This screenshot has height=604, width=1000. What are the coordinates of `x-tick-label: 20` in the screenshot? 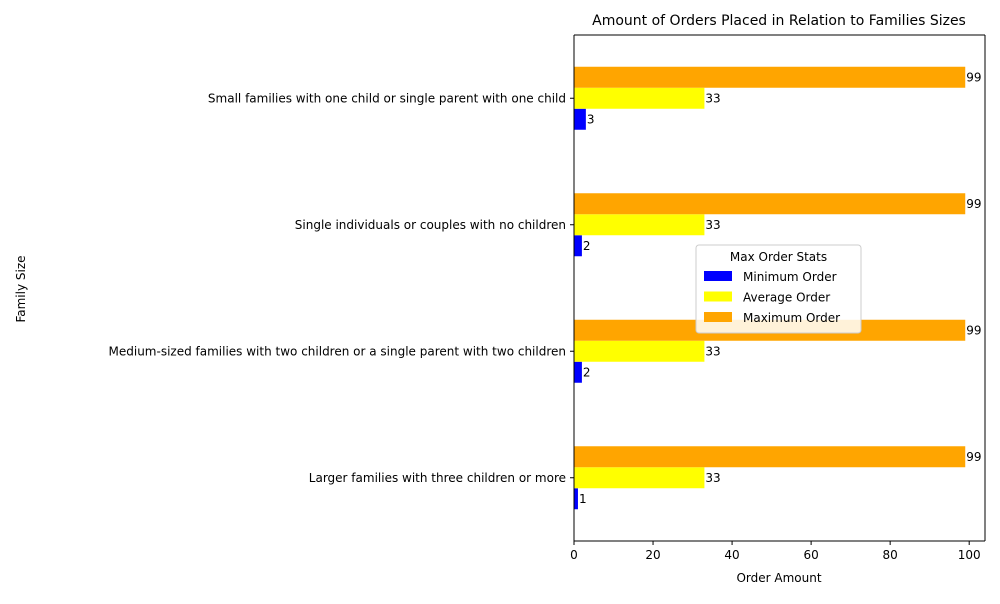 It's located at (652, 555).